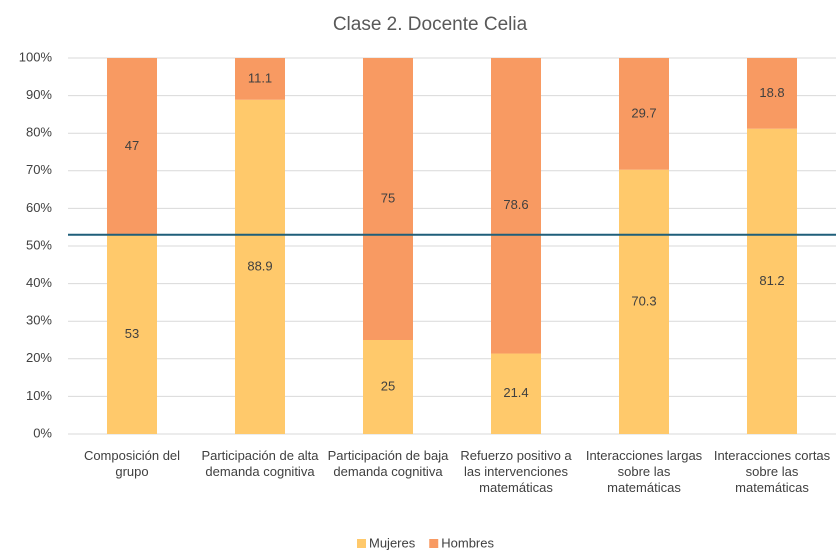  Describe the element at coordinates (392, 542) in the screenshot. I see `legend-label: Mujeres` at that location.